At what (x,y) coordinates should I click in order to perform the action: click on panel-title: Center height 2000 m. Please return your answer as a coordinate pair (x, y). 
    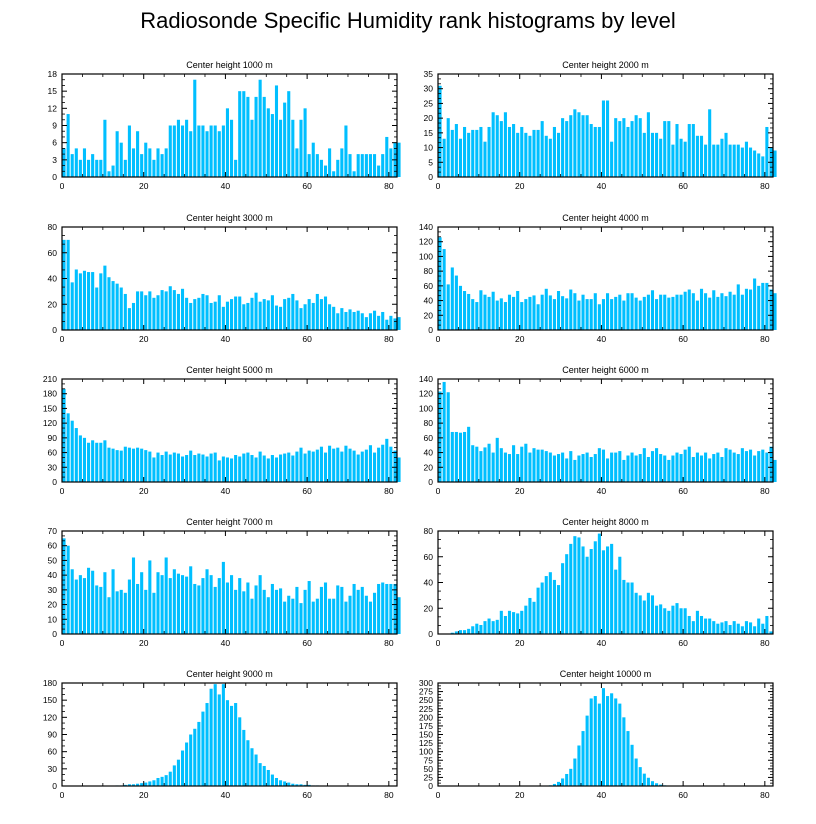
    Looking at the image, I should click on (605, 65).